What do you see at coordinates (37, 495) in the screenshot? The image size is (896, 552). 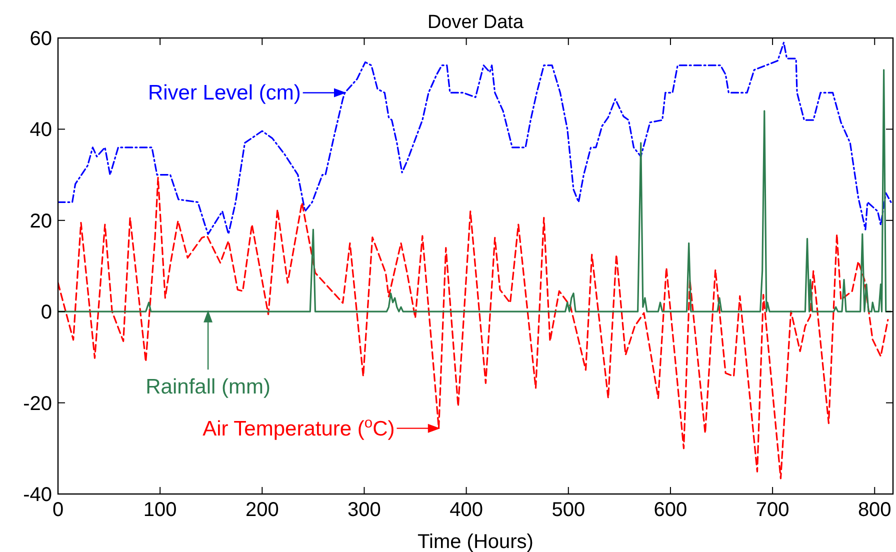 I see `y-tick-label: -40` at bounding box center [37, 495].